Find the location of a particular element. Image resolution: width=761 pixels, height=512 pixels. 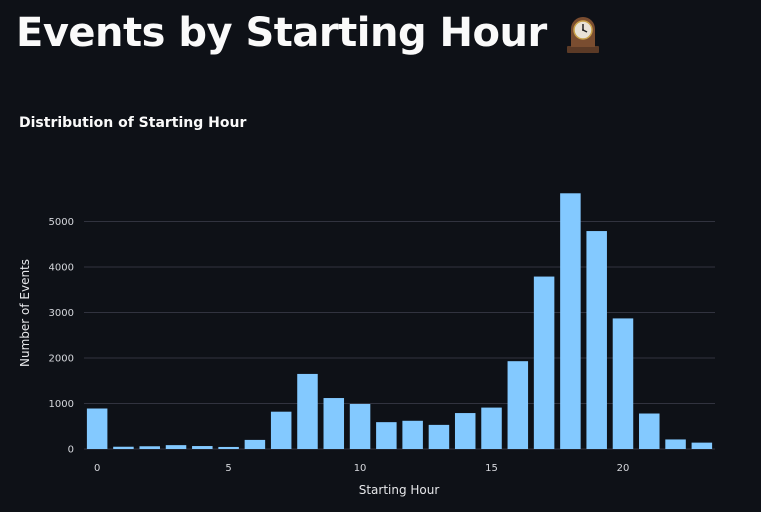

x-tick-label: 5 is located at coordinates (228, 468).